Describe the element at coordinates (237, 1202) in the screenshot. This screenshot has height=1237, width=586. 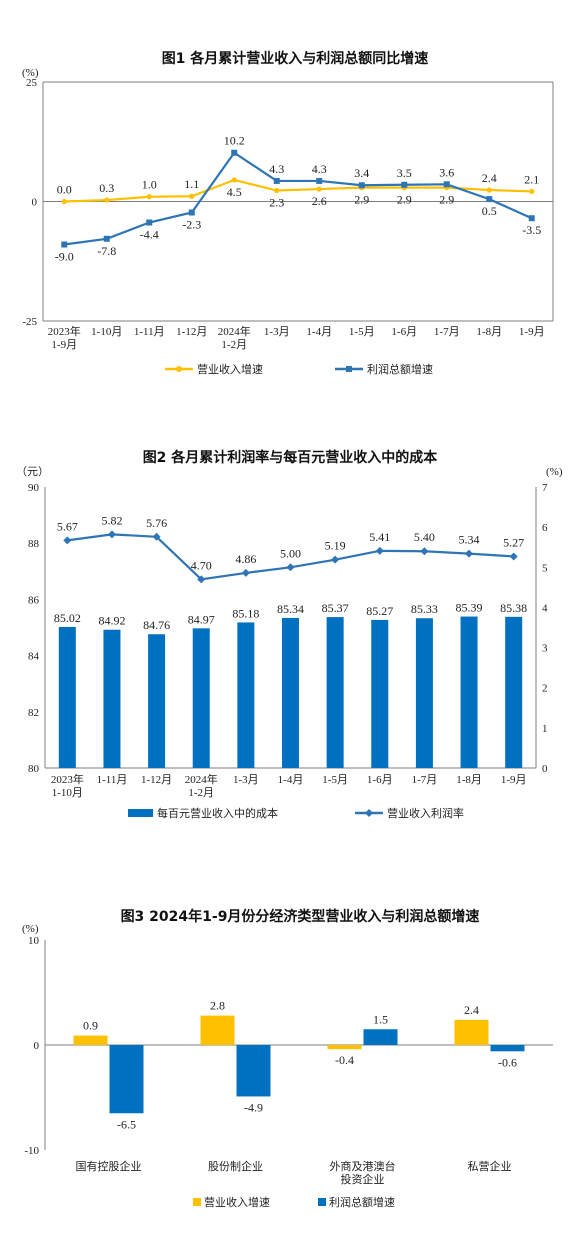
I see `chart3-legend-revenue: 营业收入增速` at that location.